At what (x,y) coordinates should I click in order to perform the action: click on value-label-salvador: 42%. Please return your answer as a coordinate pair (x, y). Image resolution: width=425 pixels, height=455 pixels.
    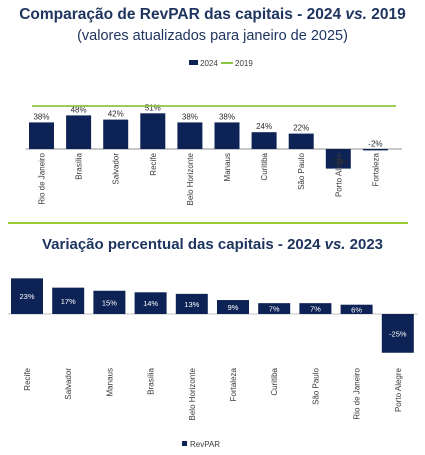
    Looking at the image, I should click on (116, 114).